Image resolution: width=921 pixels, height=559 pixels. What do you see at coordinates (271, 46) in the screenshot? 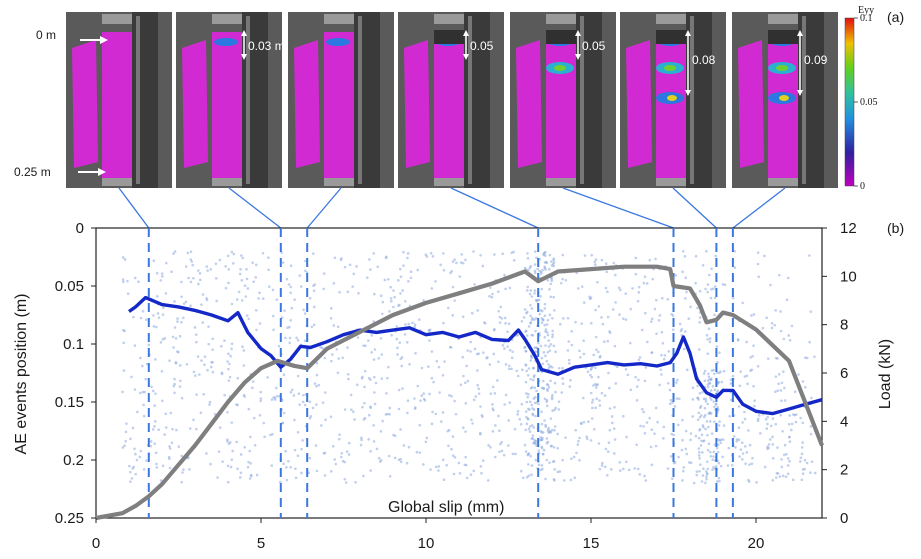
I see `displacement-label: 0.03 mm` at bounding box center [271, 46].